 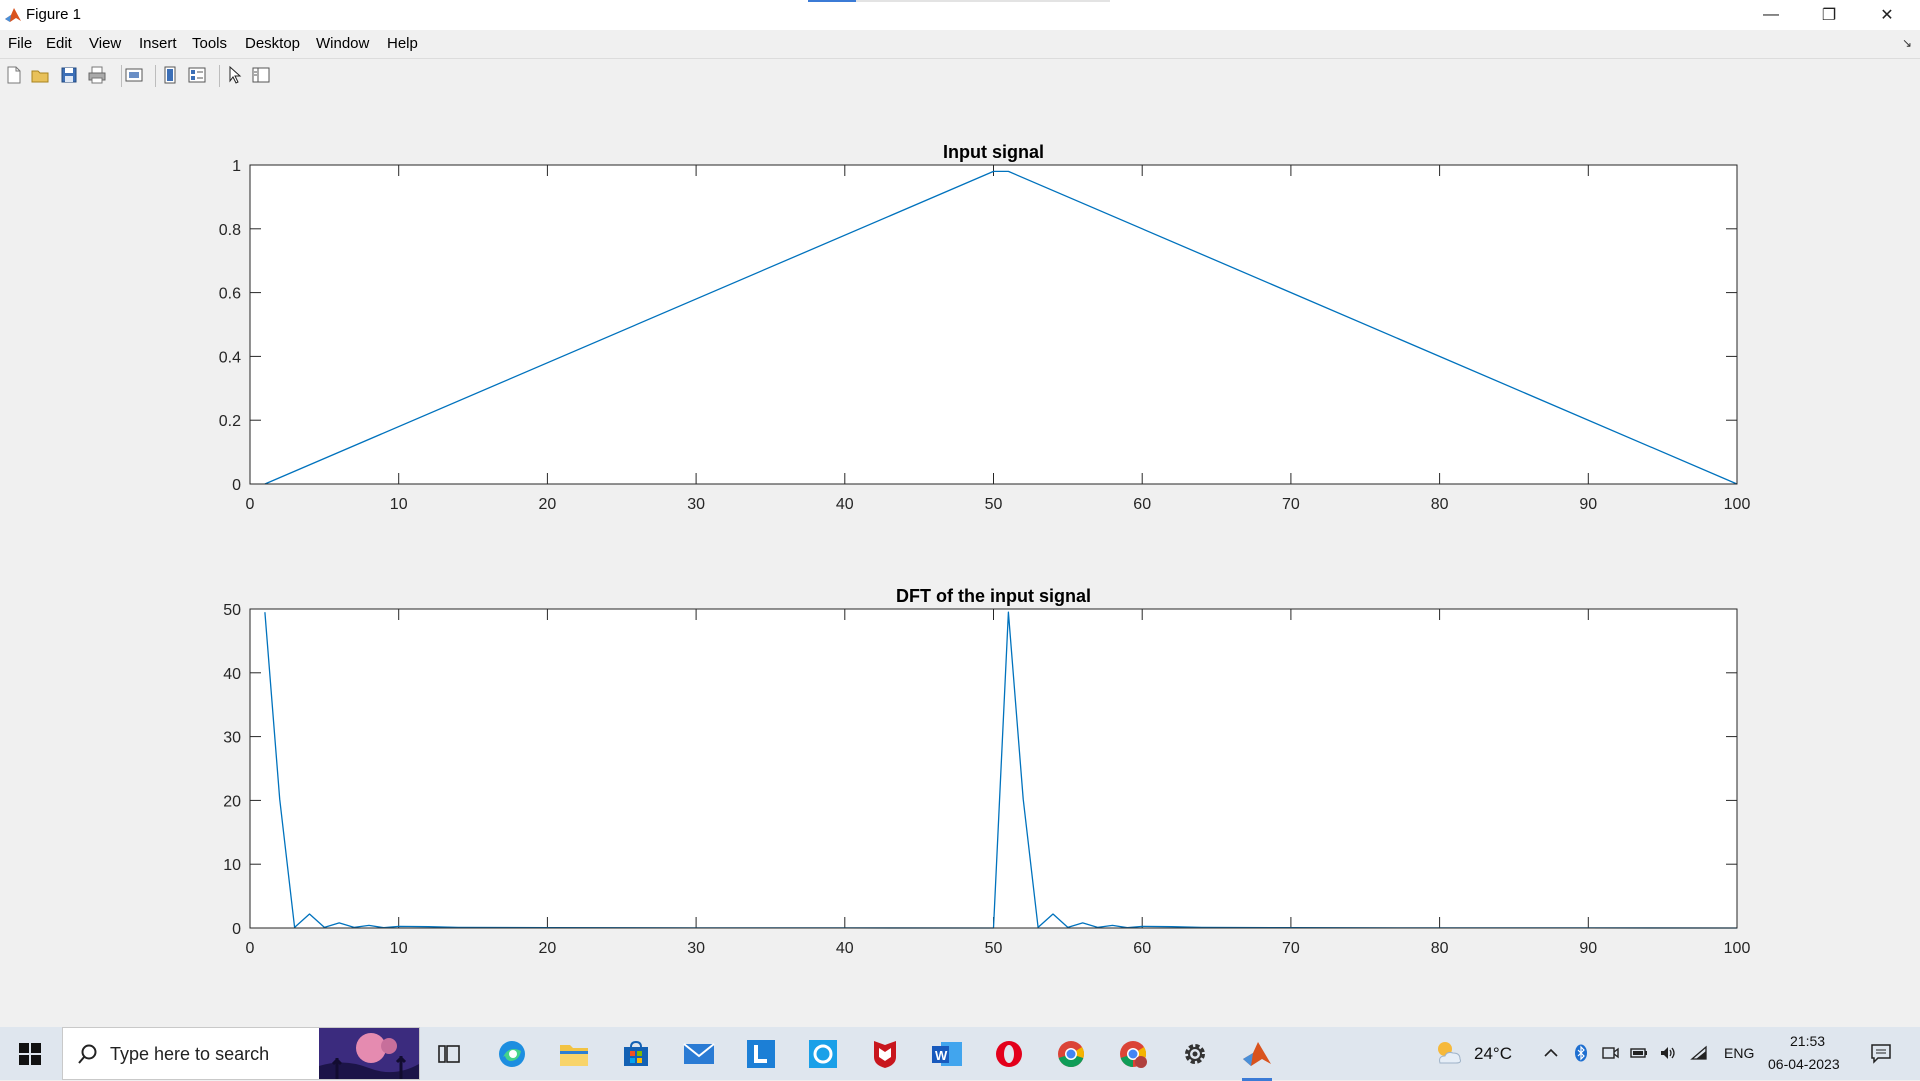 What do you see at coordinates (232, 610) in the screenshot?
I see `axes2-ytick-label: 50` at bounding box center [232, 610].